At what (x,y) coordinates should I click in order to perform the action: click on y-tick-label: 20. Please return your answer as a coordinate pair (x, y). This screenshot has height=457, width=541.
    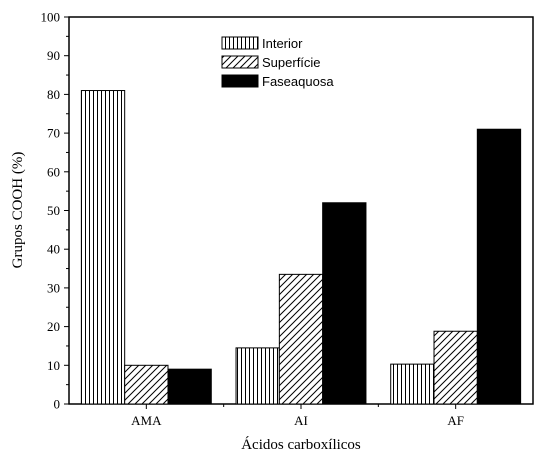
    Looking at the image, I should click on (53, 326).